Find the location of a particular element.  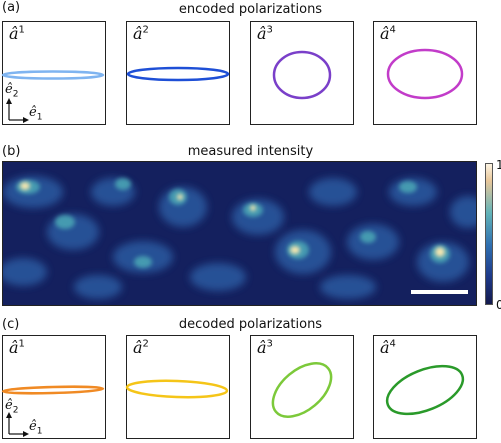

decoded-box-2-label: â2 is located at coordinates (141, 347).